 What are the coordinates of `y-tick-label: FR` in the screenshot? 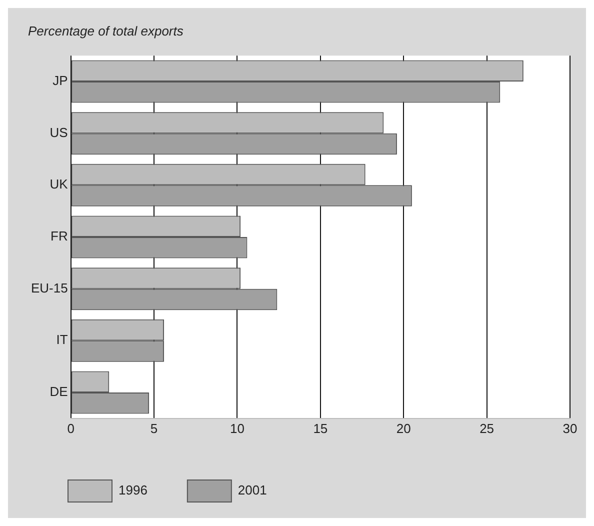 It's located at (59, 236).